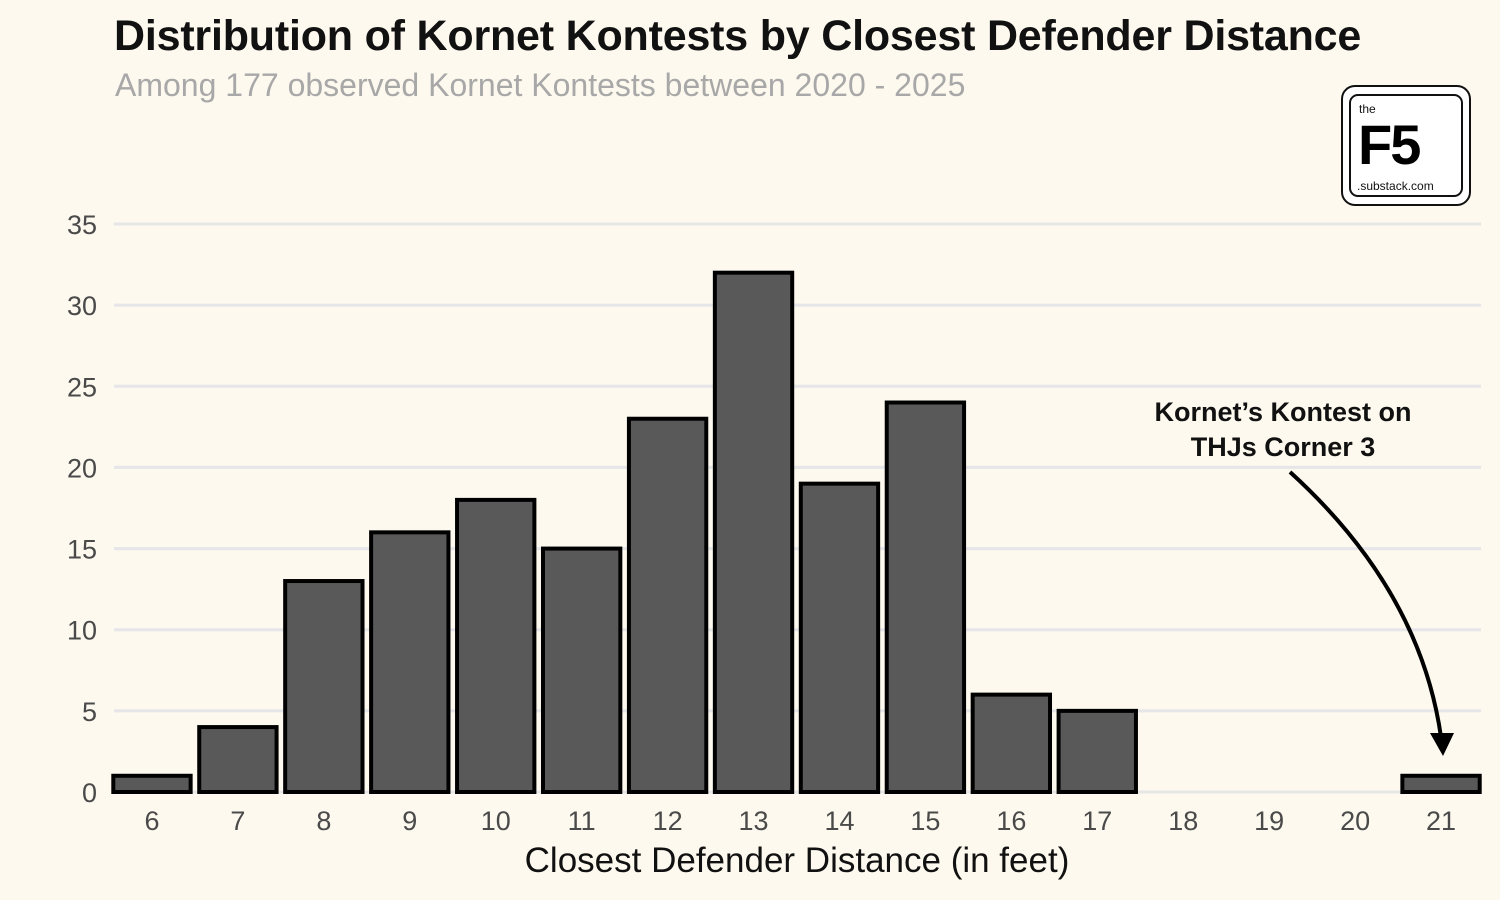 The width and height of the screenshot is (1500, 900). I want to click on x-tick-label: 6, so click(151, 821).